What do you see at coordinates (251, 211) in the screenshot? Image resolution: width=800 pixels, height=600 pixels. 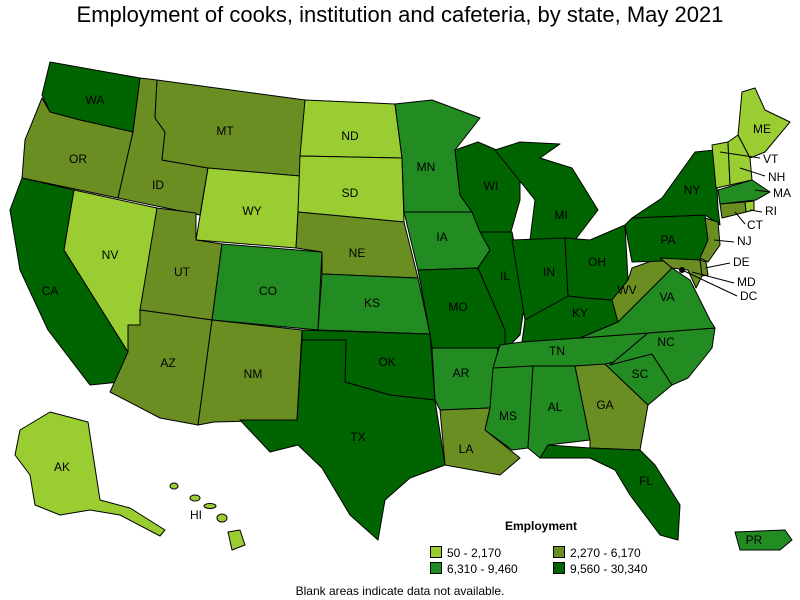 I see `label-wy: WY` at bounding box center [251, 211].